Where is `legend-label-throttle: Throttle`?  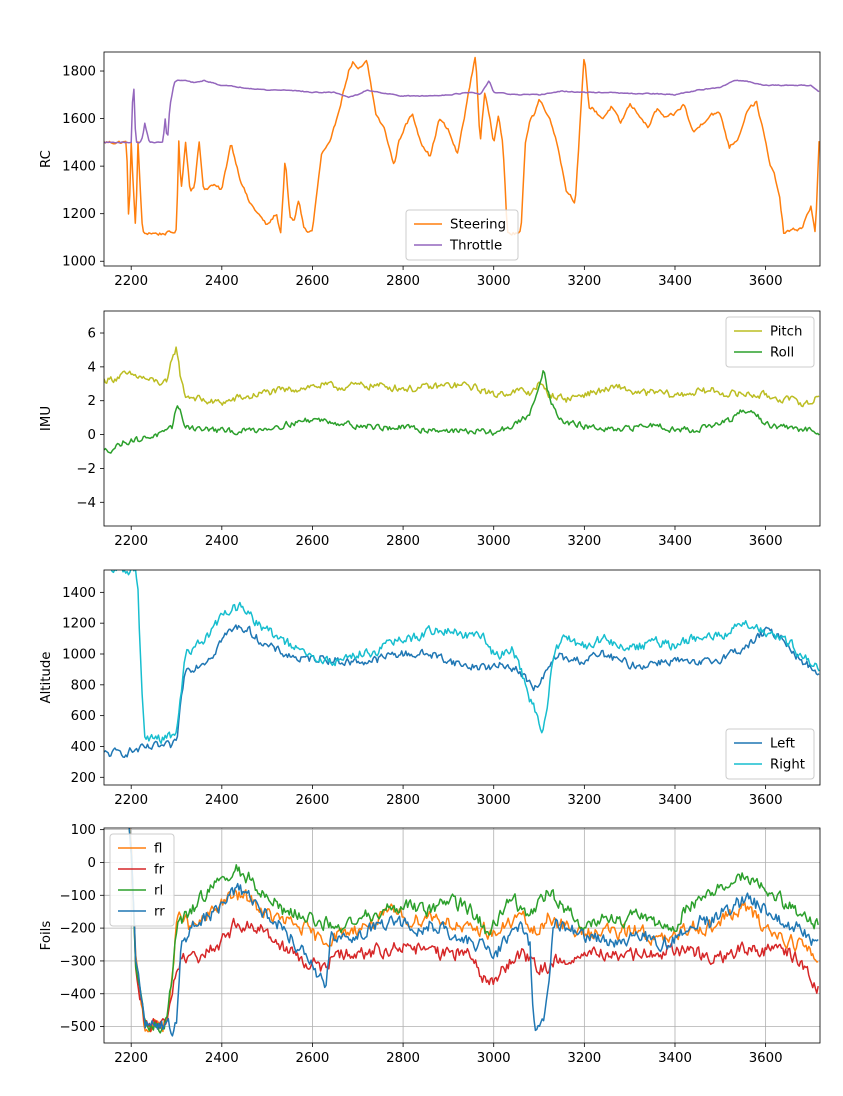 legend-label-throttle: Throttle is located at coordinates (475, 246).